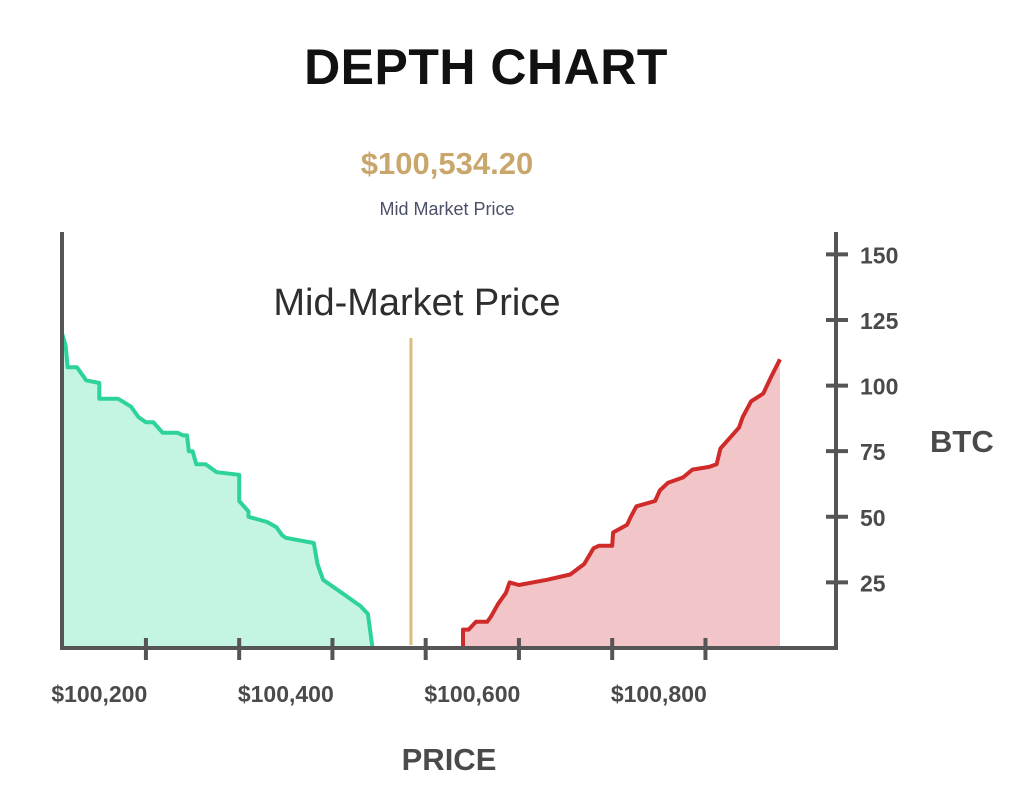 The width and height of the screenshot is (1024, 789). Describe the element at coordinates (862, 419) in the screenshot. I see `y-ticks: 25 50 75 100 125 150` at that location.